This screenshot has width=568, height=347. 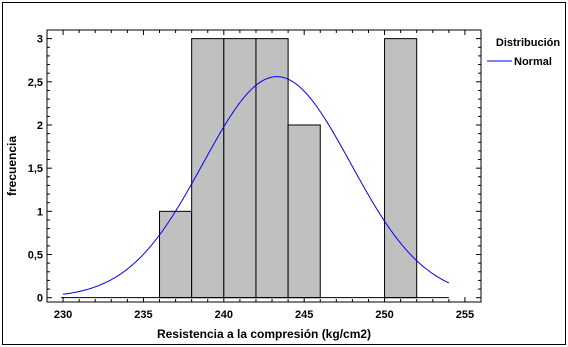 What do you see at coordinates (465, 315) in the screenshot?
I see `x-tick-label: 255` at bounding box center [465, 315].